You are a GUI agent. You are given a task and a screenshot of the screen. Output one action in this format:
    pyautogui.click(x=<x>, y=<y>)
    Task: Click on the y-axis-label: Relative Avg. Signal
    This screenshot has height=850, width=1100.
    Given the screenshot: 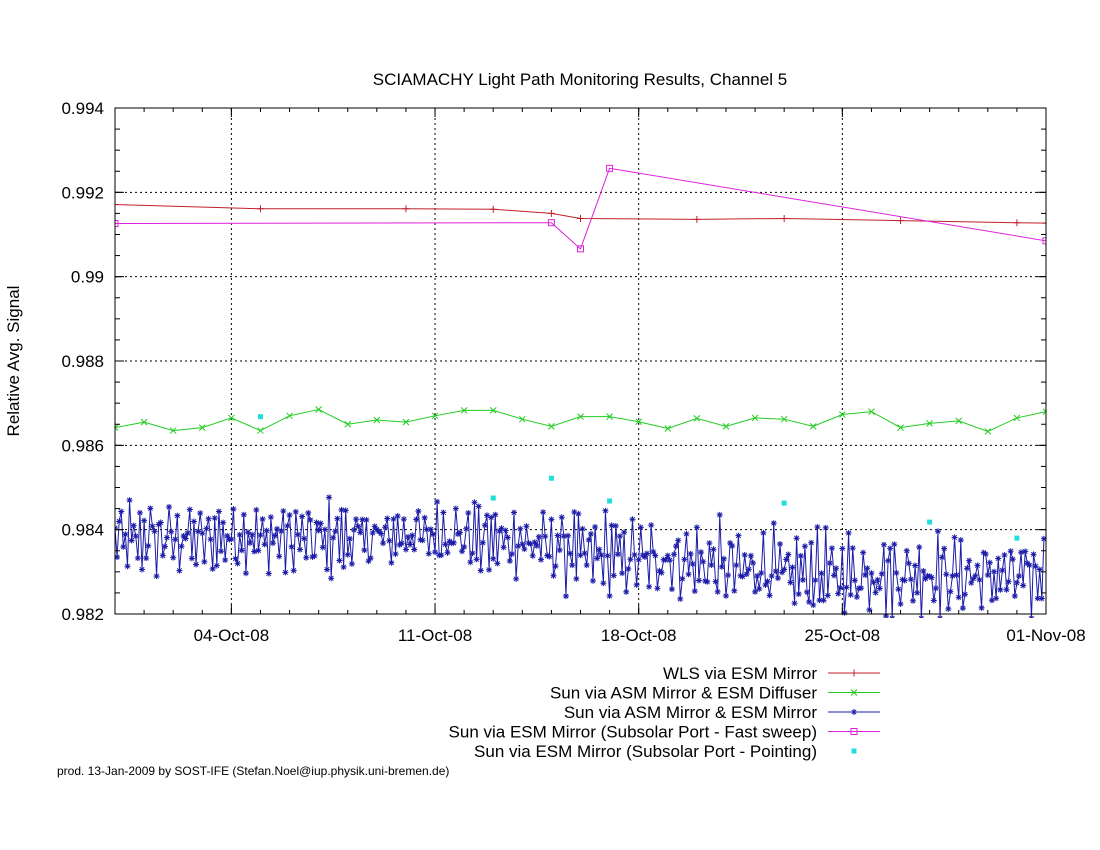 What is the action you would take?
    pyautogui.click(x=13, y=361)
    